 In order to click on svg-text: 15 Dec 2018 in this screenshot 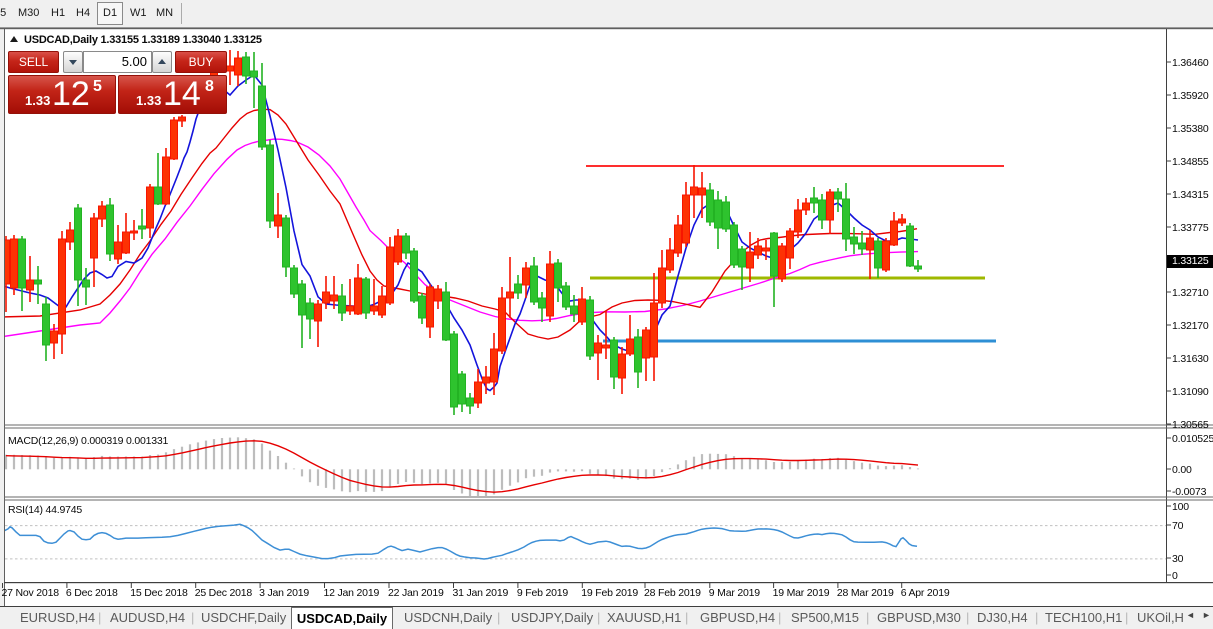, I will do `click(159, 593)`.